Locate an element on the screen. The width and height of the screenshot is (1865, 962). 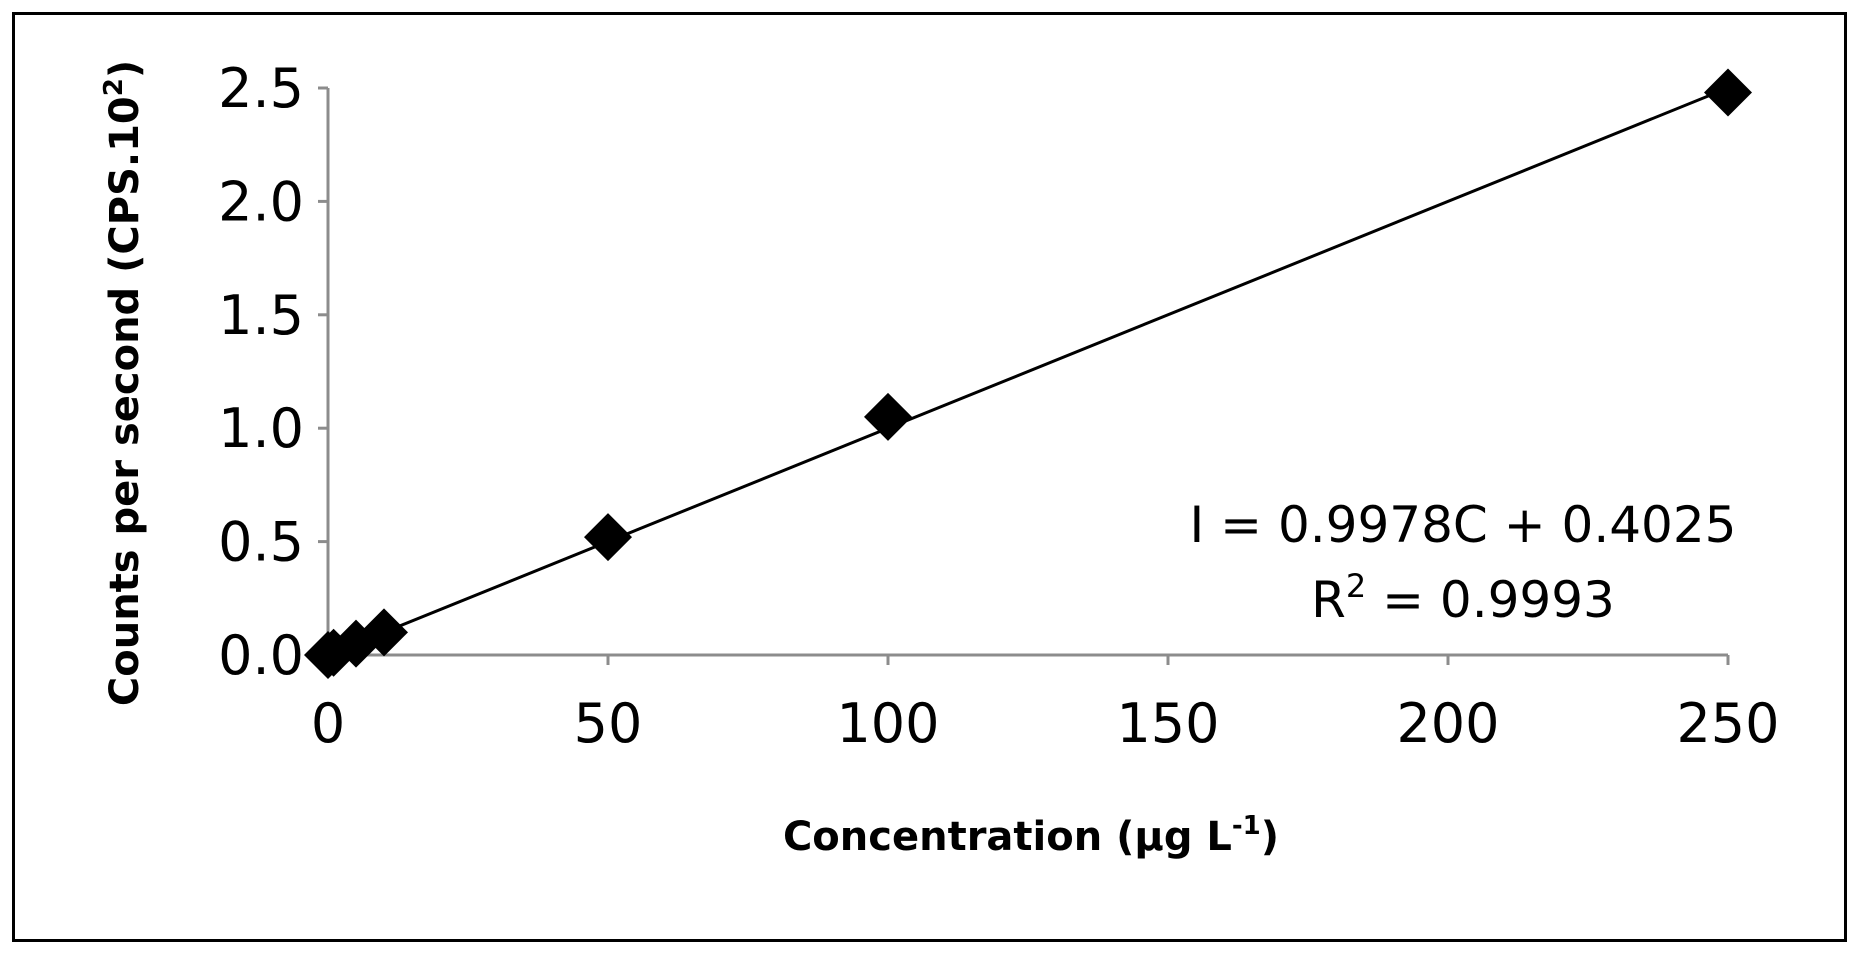
y-axis-title-end: ) is located at coordinates (125, 69).